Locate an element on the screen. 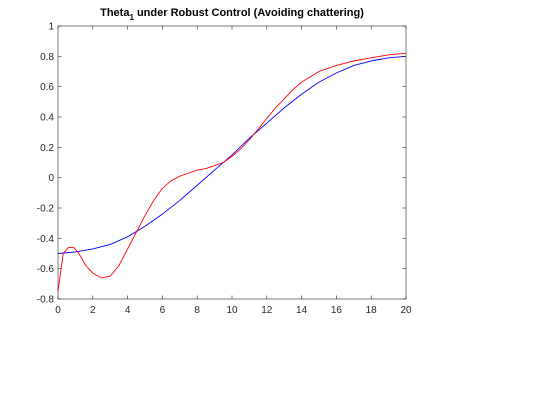 The width and height of the screenshot is (560, 420). x-tick-label: 8 is located at coordinates (197, 310).